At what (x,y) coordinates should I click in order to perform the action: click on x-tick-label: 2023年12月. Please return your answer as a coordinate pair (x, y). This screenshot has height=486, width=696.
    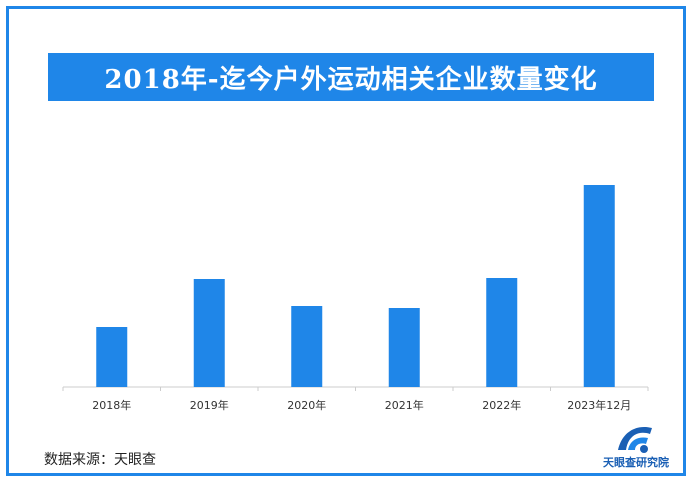
    Looking at the image, I should click on (599, 405).